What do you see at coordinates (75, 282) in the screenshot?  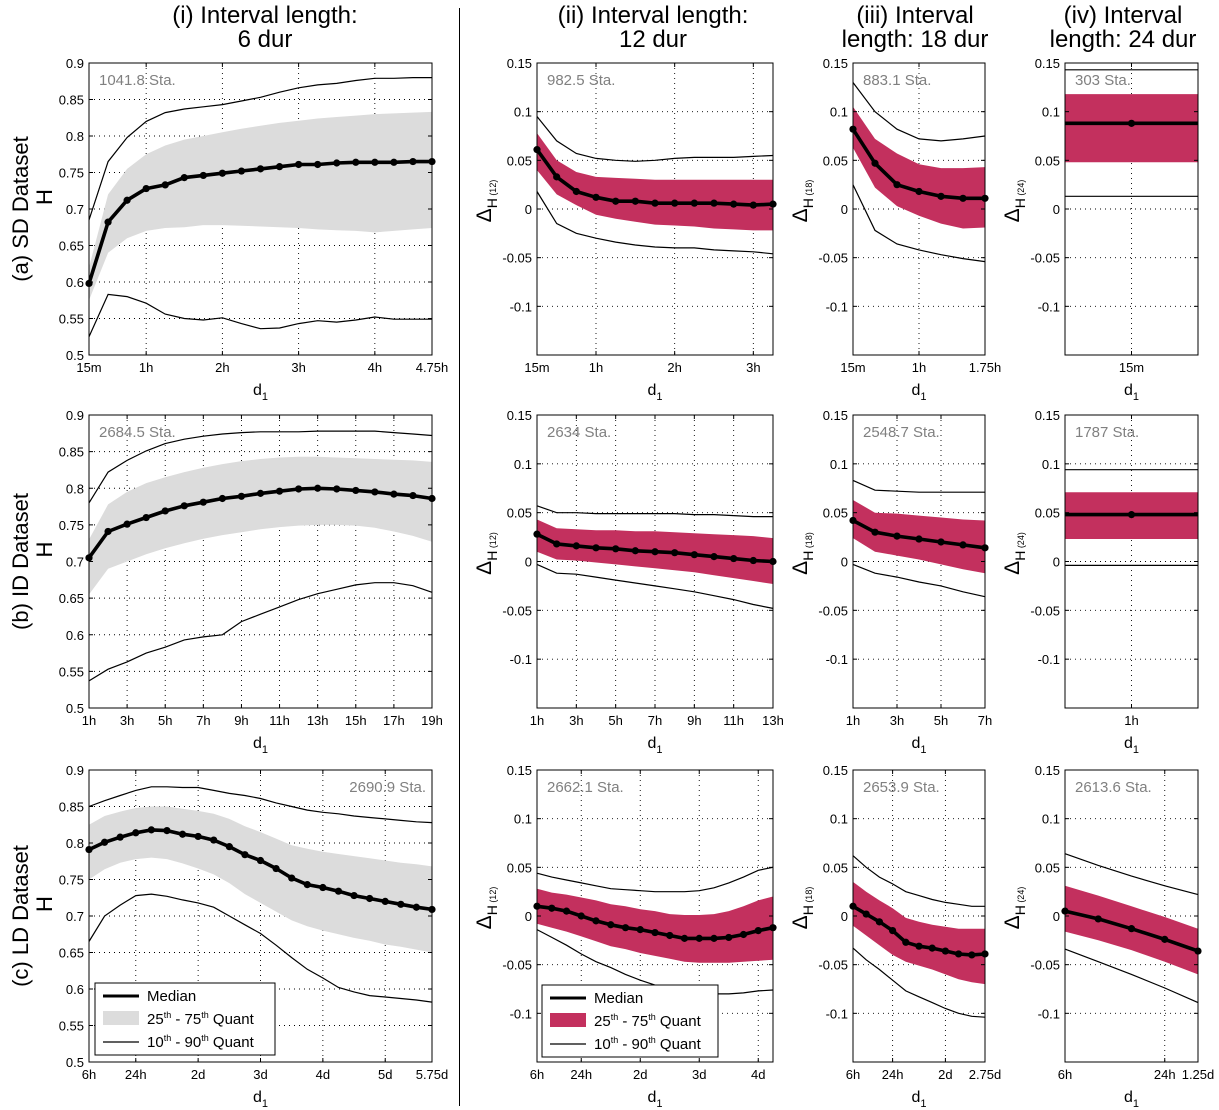 I see `ytick-label: 0.6` at bounding box center [75, 282].